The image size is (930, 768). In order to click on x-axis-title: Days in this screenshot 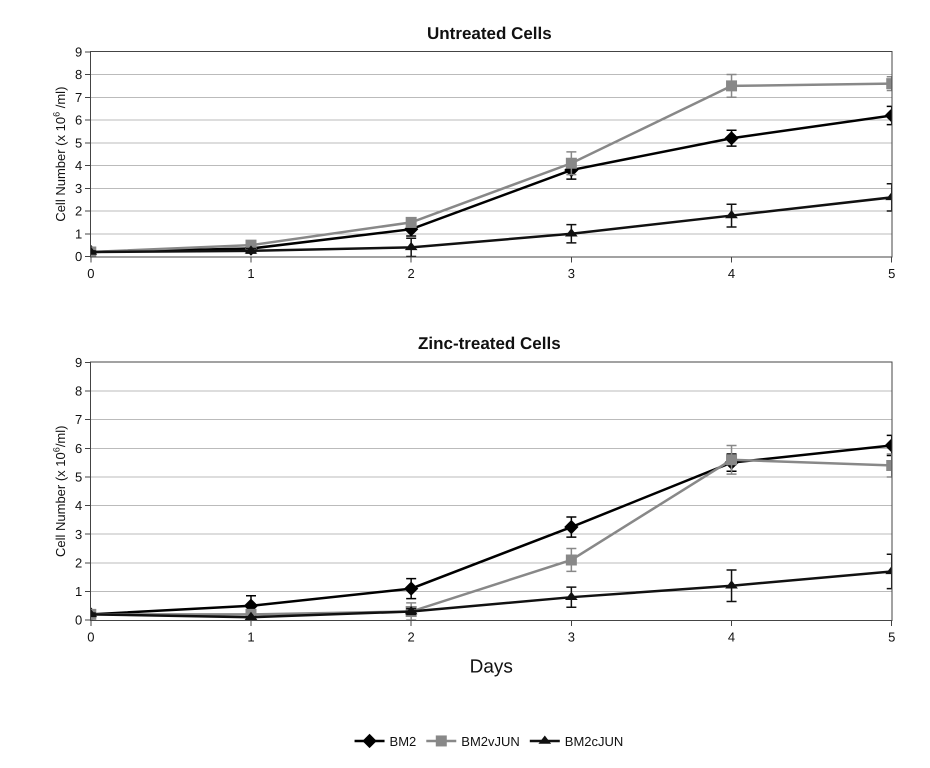, I will do `click(491, 667)`.